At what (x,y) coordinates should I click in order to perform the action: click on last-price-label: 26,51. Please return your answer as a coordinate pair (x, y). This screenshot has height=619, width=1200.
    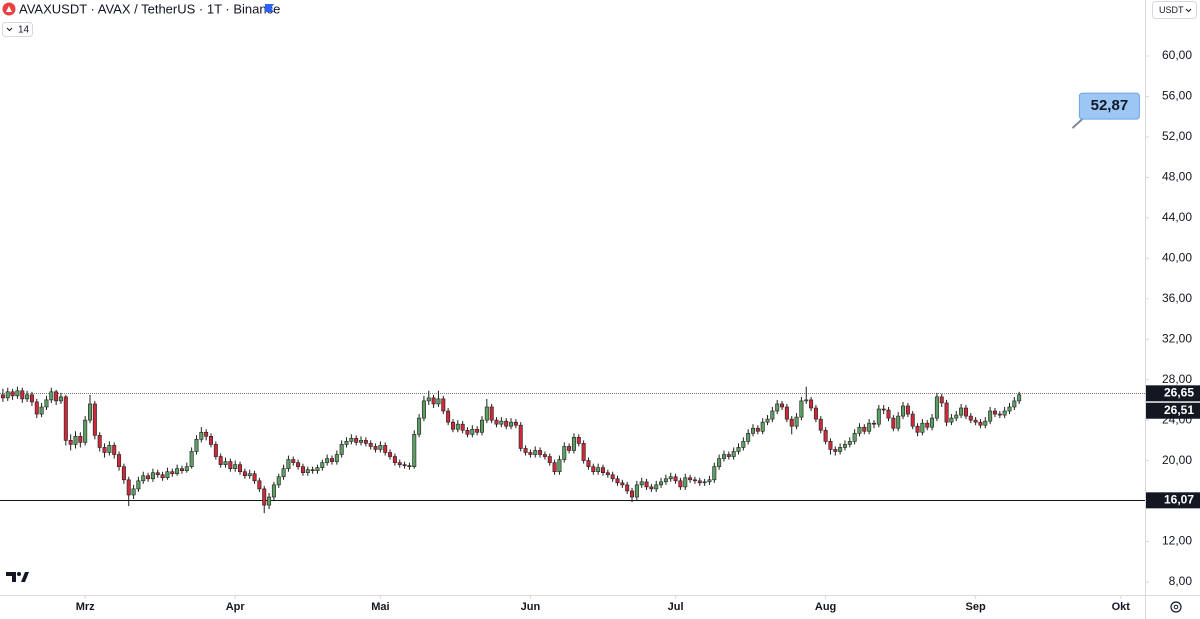
    Looking at the image, I should click on (1179, 410).